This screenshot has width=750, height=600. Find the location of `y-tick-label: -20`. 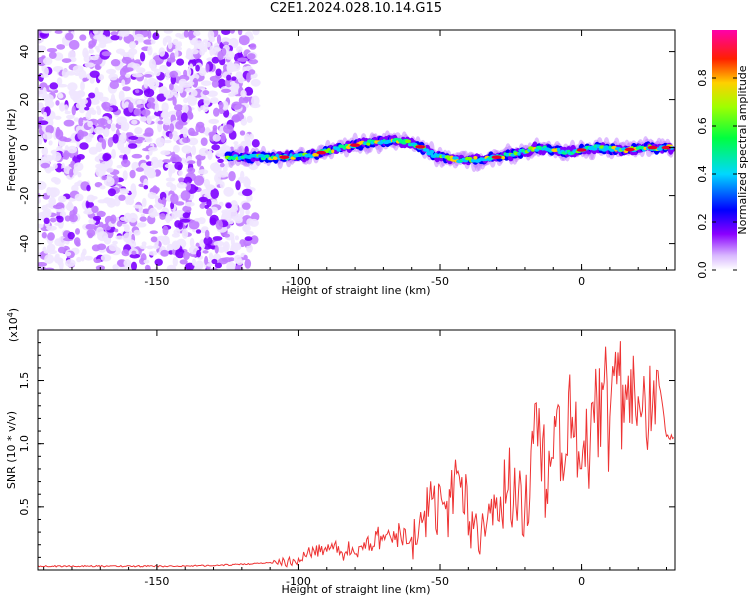

y-tick-label: -20 is located at coordinates (24, 196).